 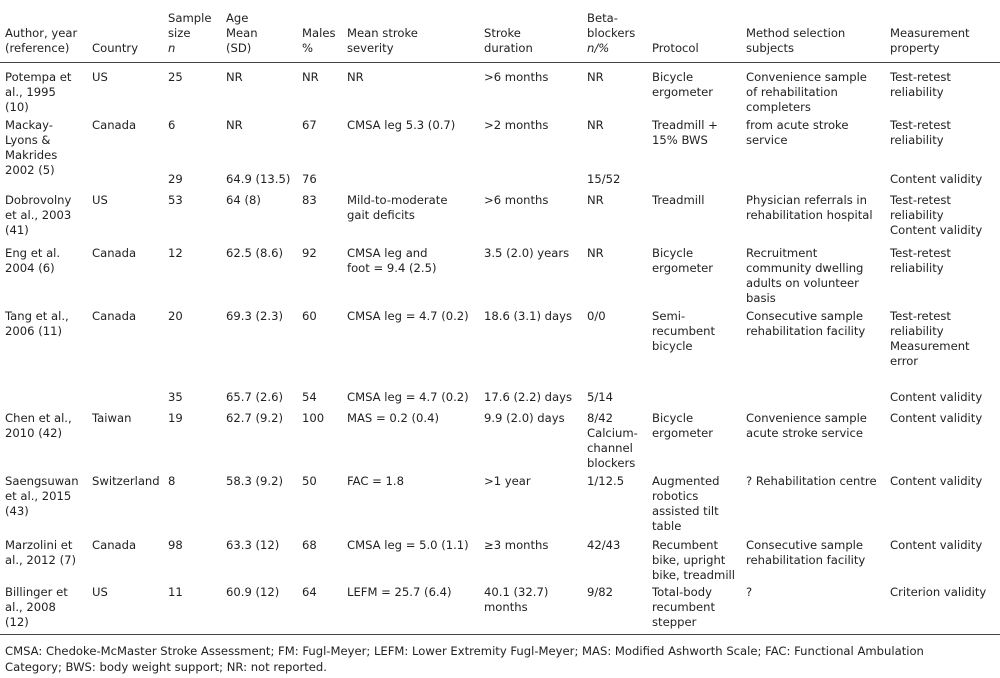 What do you see at coordinates (242, 33) in the screenshot?
I see `header-cell: Mean` at bounding box center [242, 33].